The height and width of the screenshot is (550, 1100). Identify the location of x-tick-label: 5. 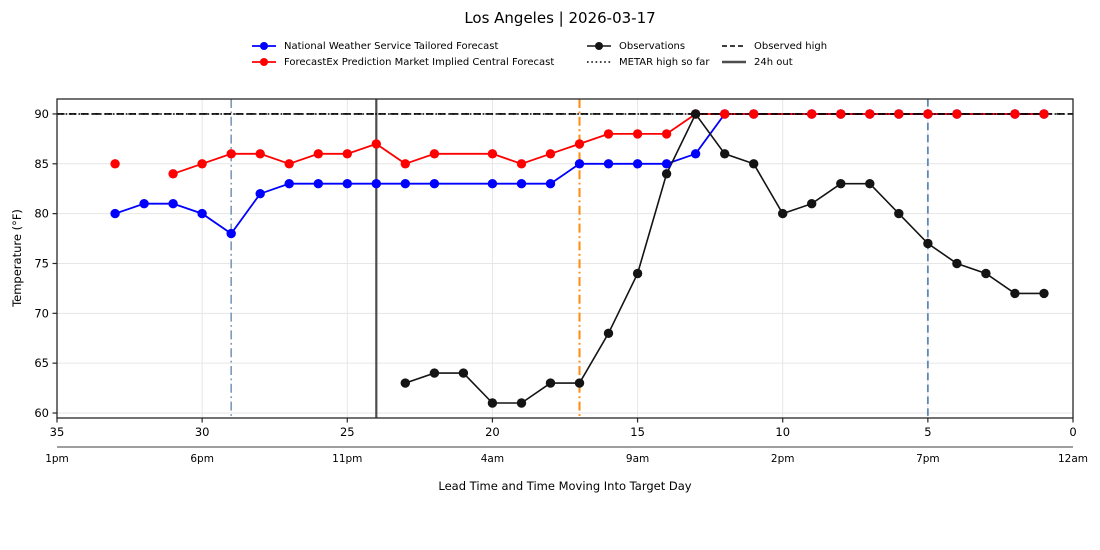
(927, 432).